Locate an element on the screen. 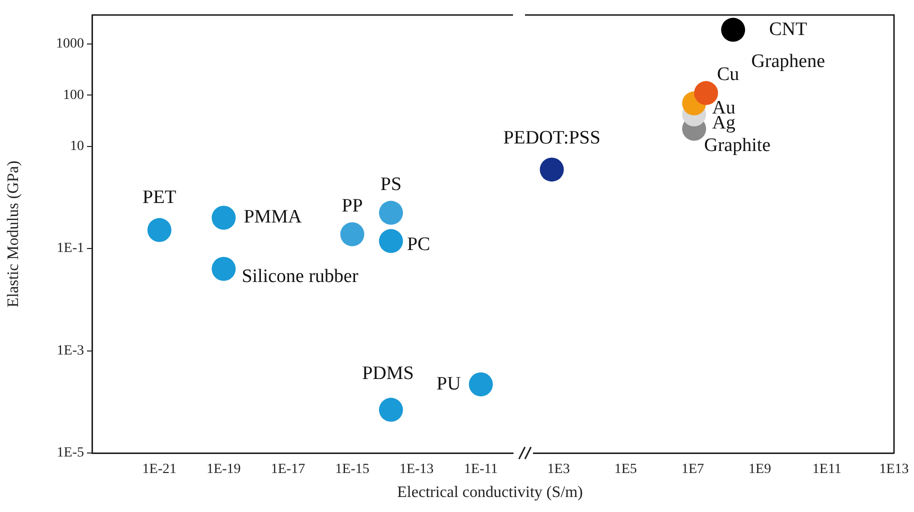 The height and width of the screenshot is (512, 914). x-axis-title: Electrical conductivity (S/m) is located at coordinates (490, 493).